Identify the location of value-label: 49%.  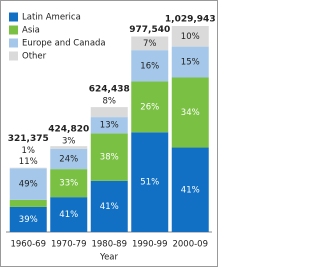
(28, 185).